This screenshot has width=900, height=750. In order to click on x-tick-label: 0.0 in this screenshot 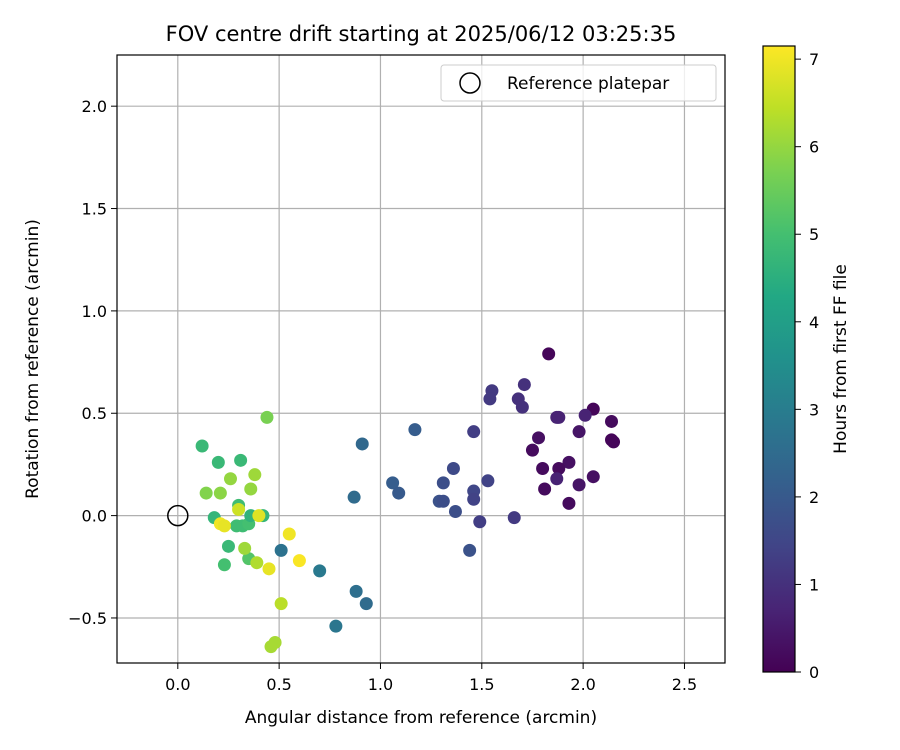, I will do `click(177, 684)`.